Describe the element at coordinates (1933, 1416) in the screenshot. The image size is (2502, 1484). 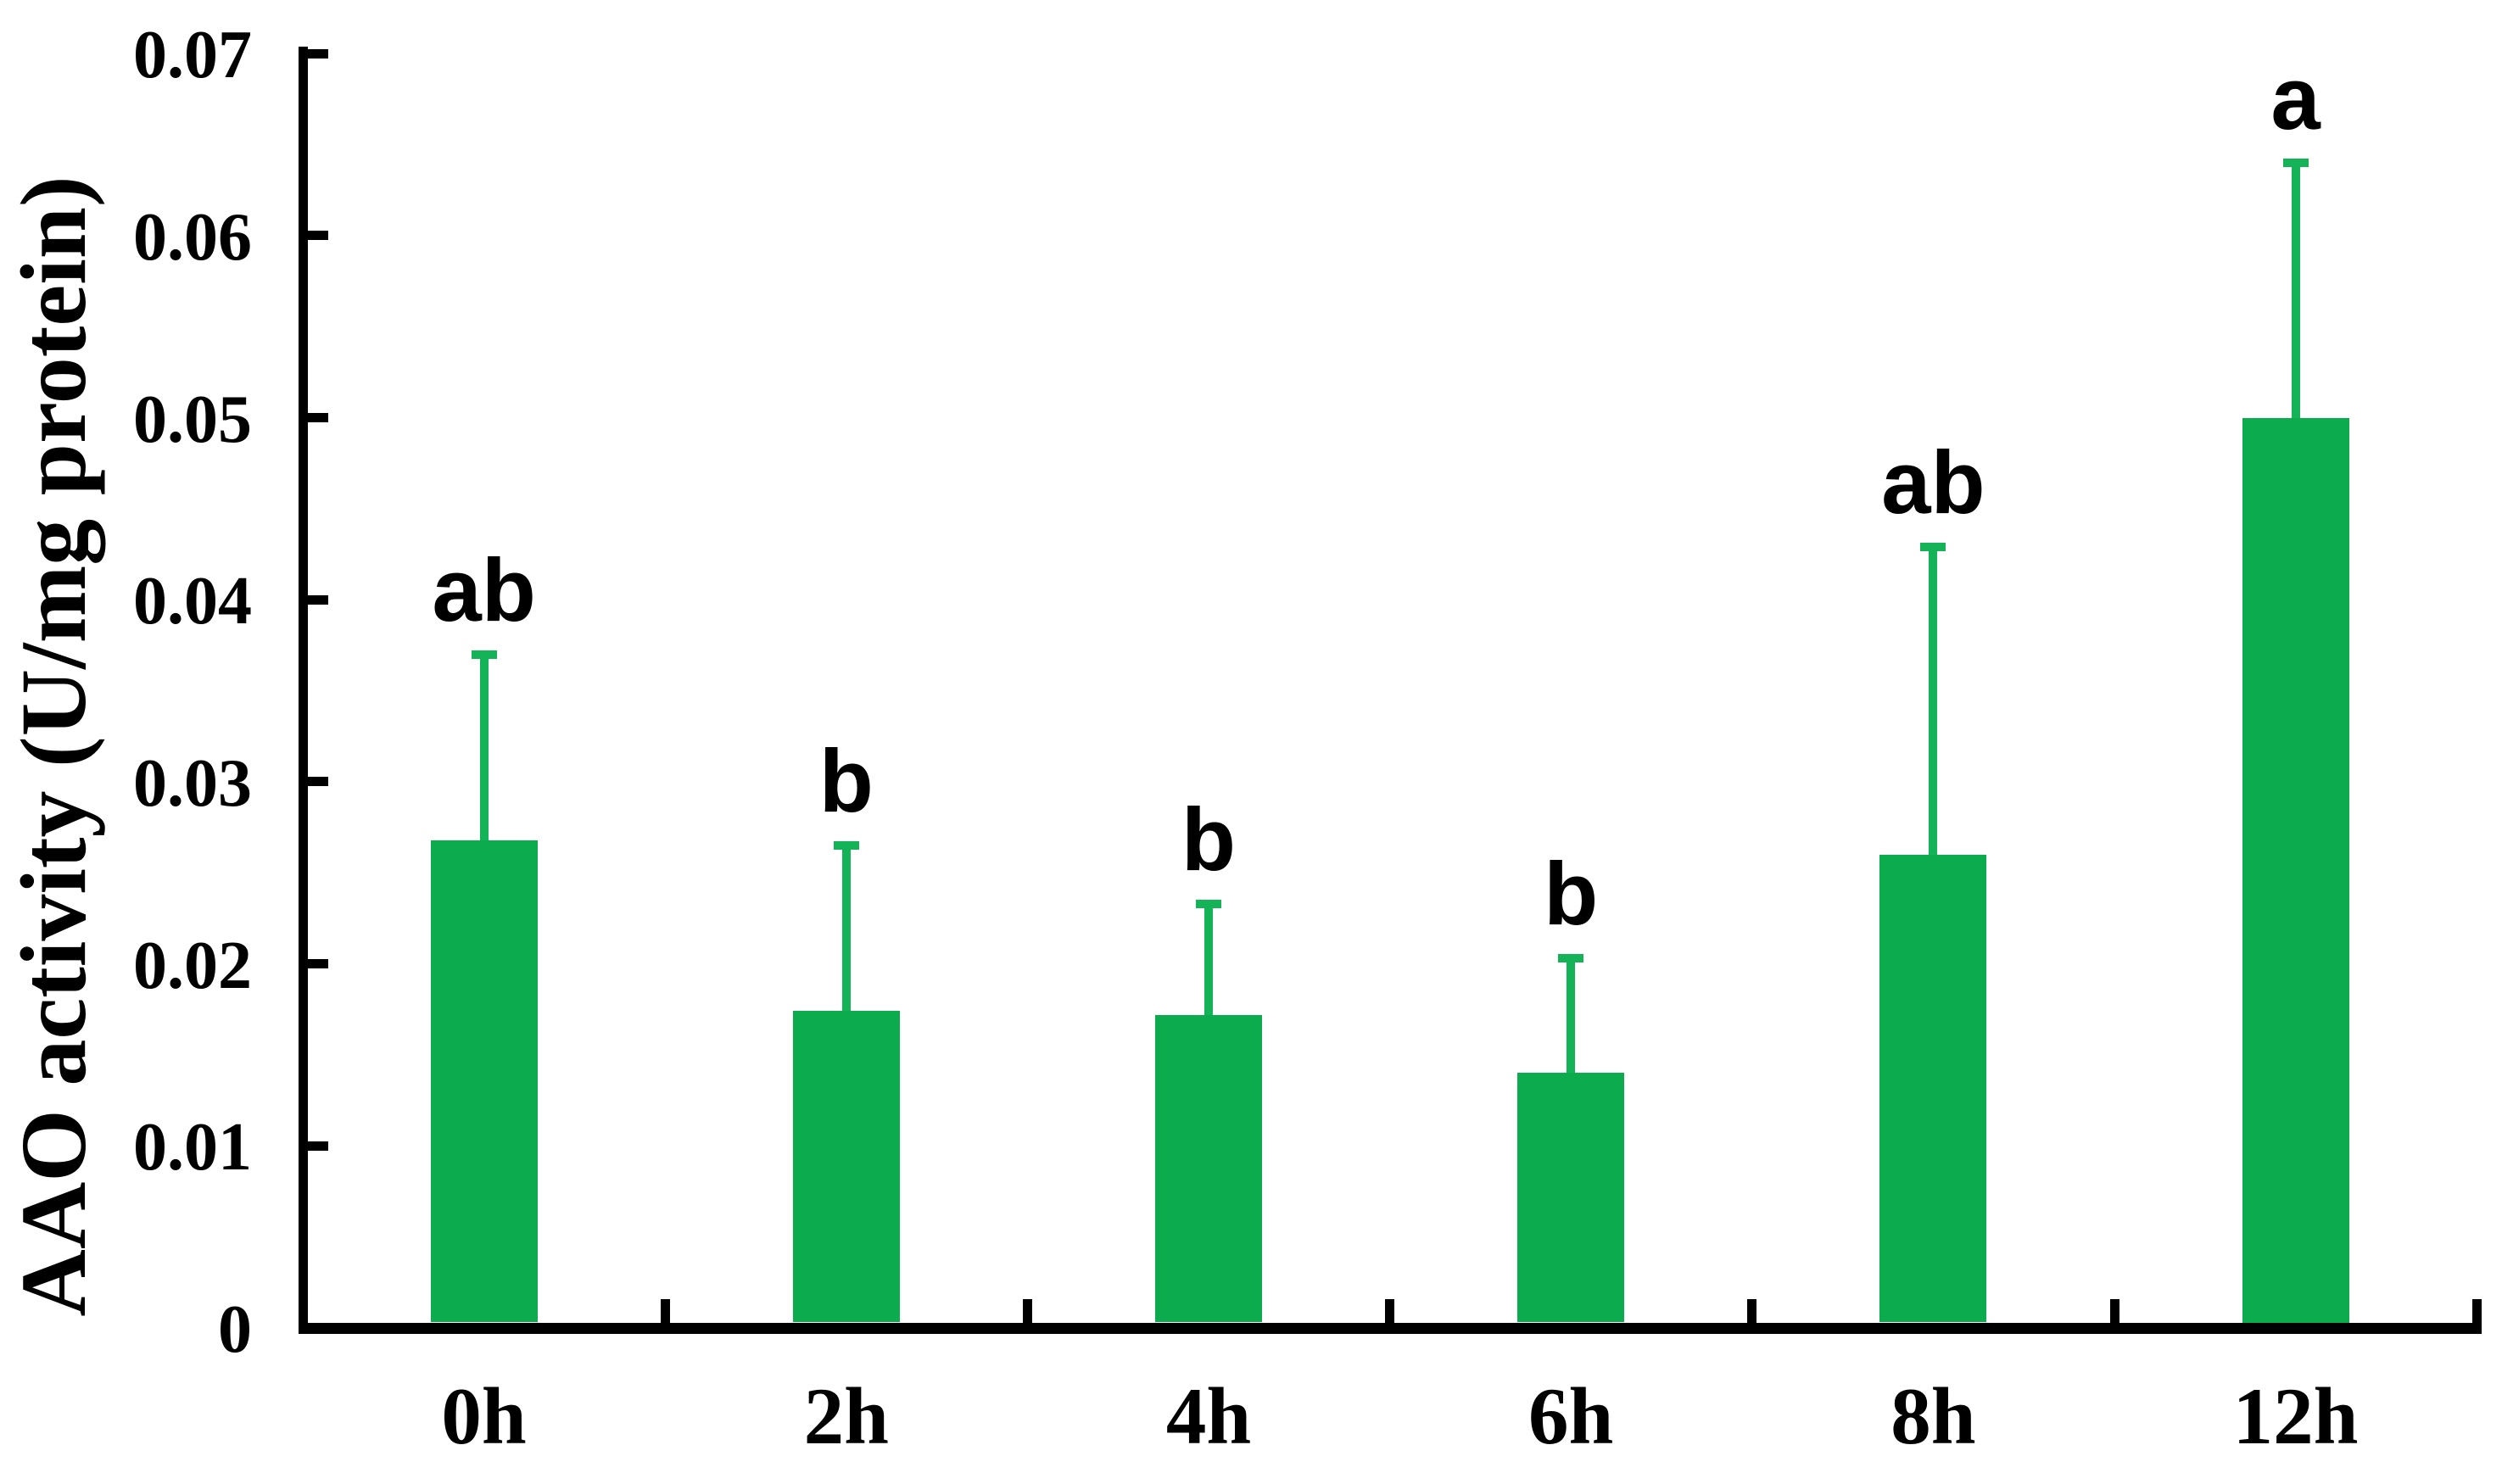
I see `x-tick-label: 8h` at that location.